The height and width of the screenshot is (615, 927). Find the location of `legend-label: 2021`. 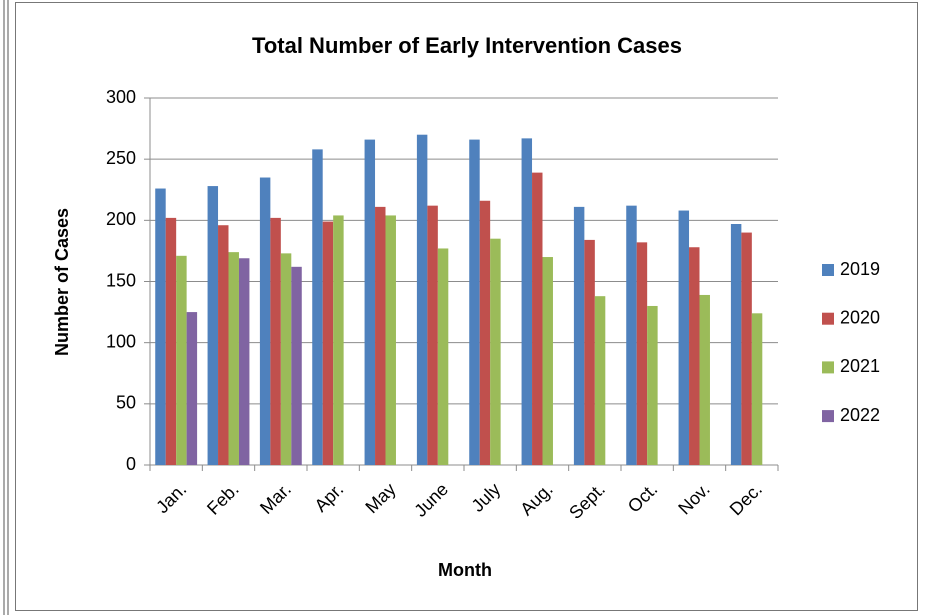

legend-label: 2021 is located at coordinates (860, 366).